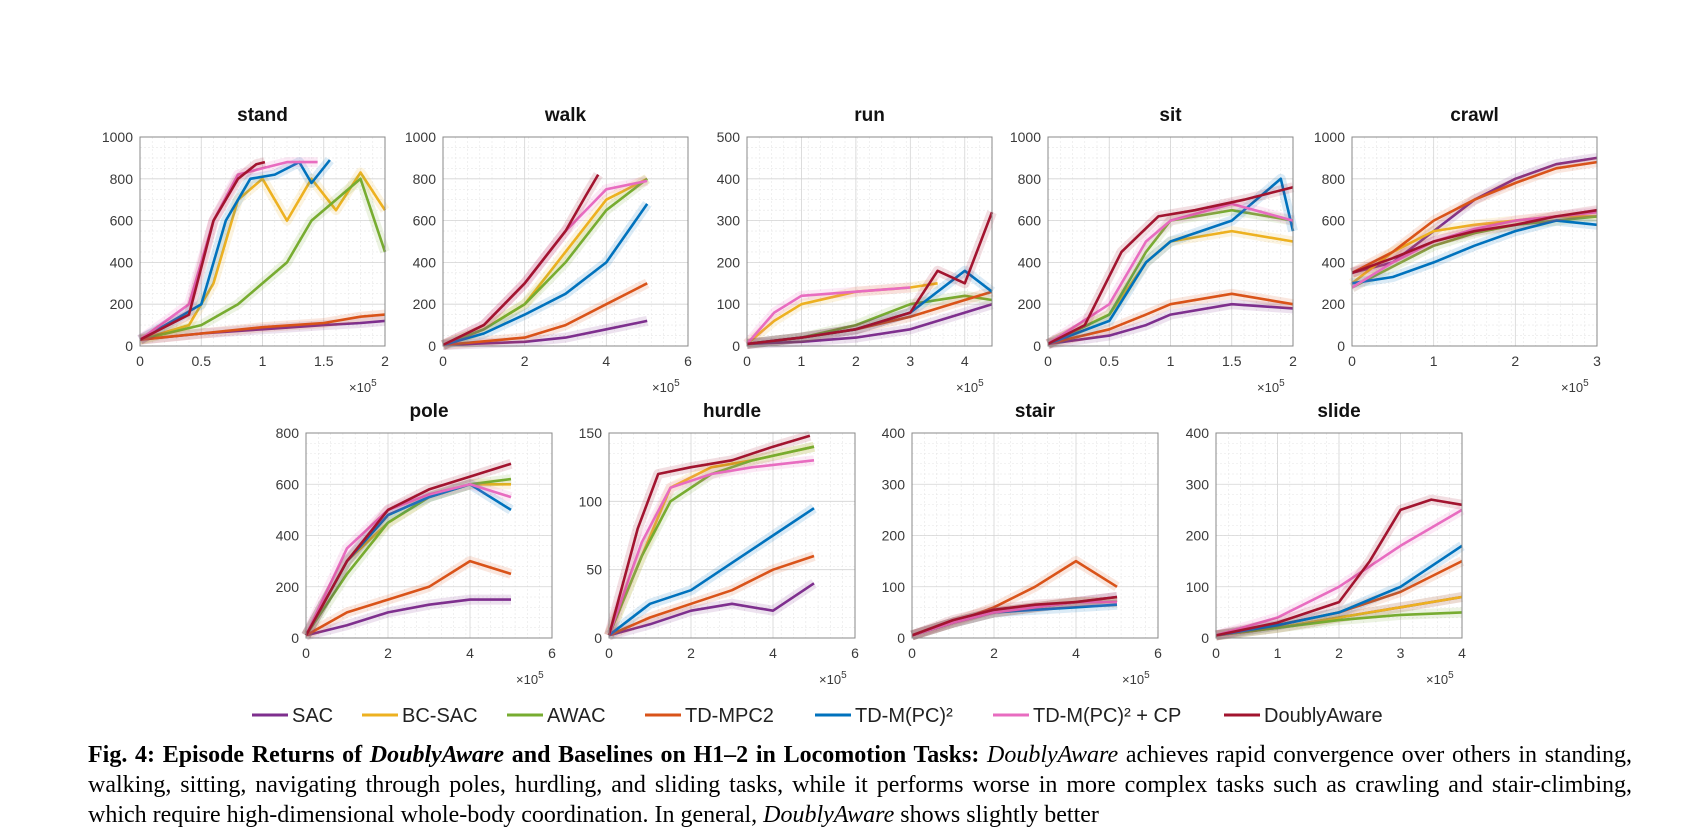  Describe the element at coordinates (1170, 115) in the screenshot. I see `chart-title: sit` at that location.